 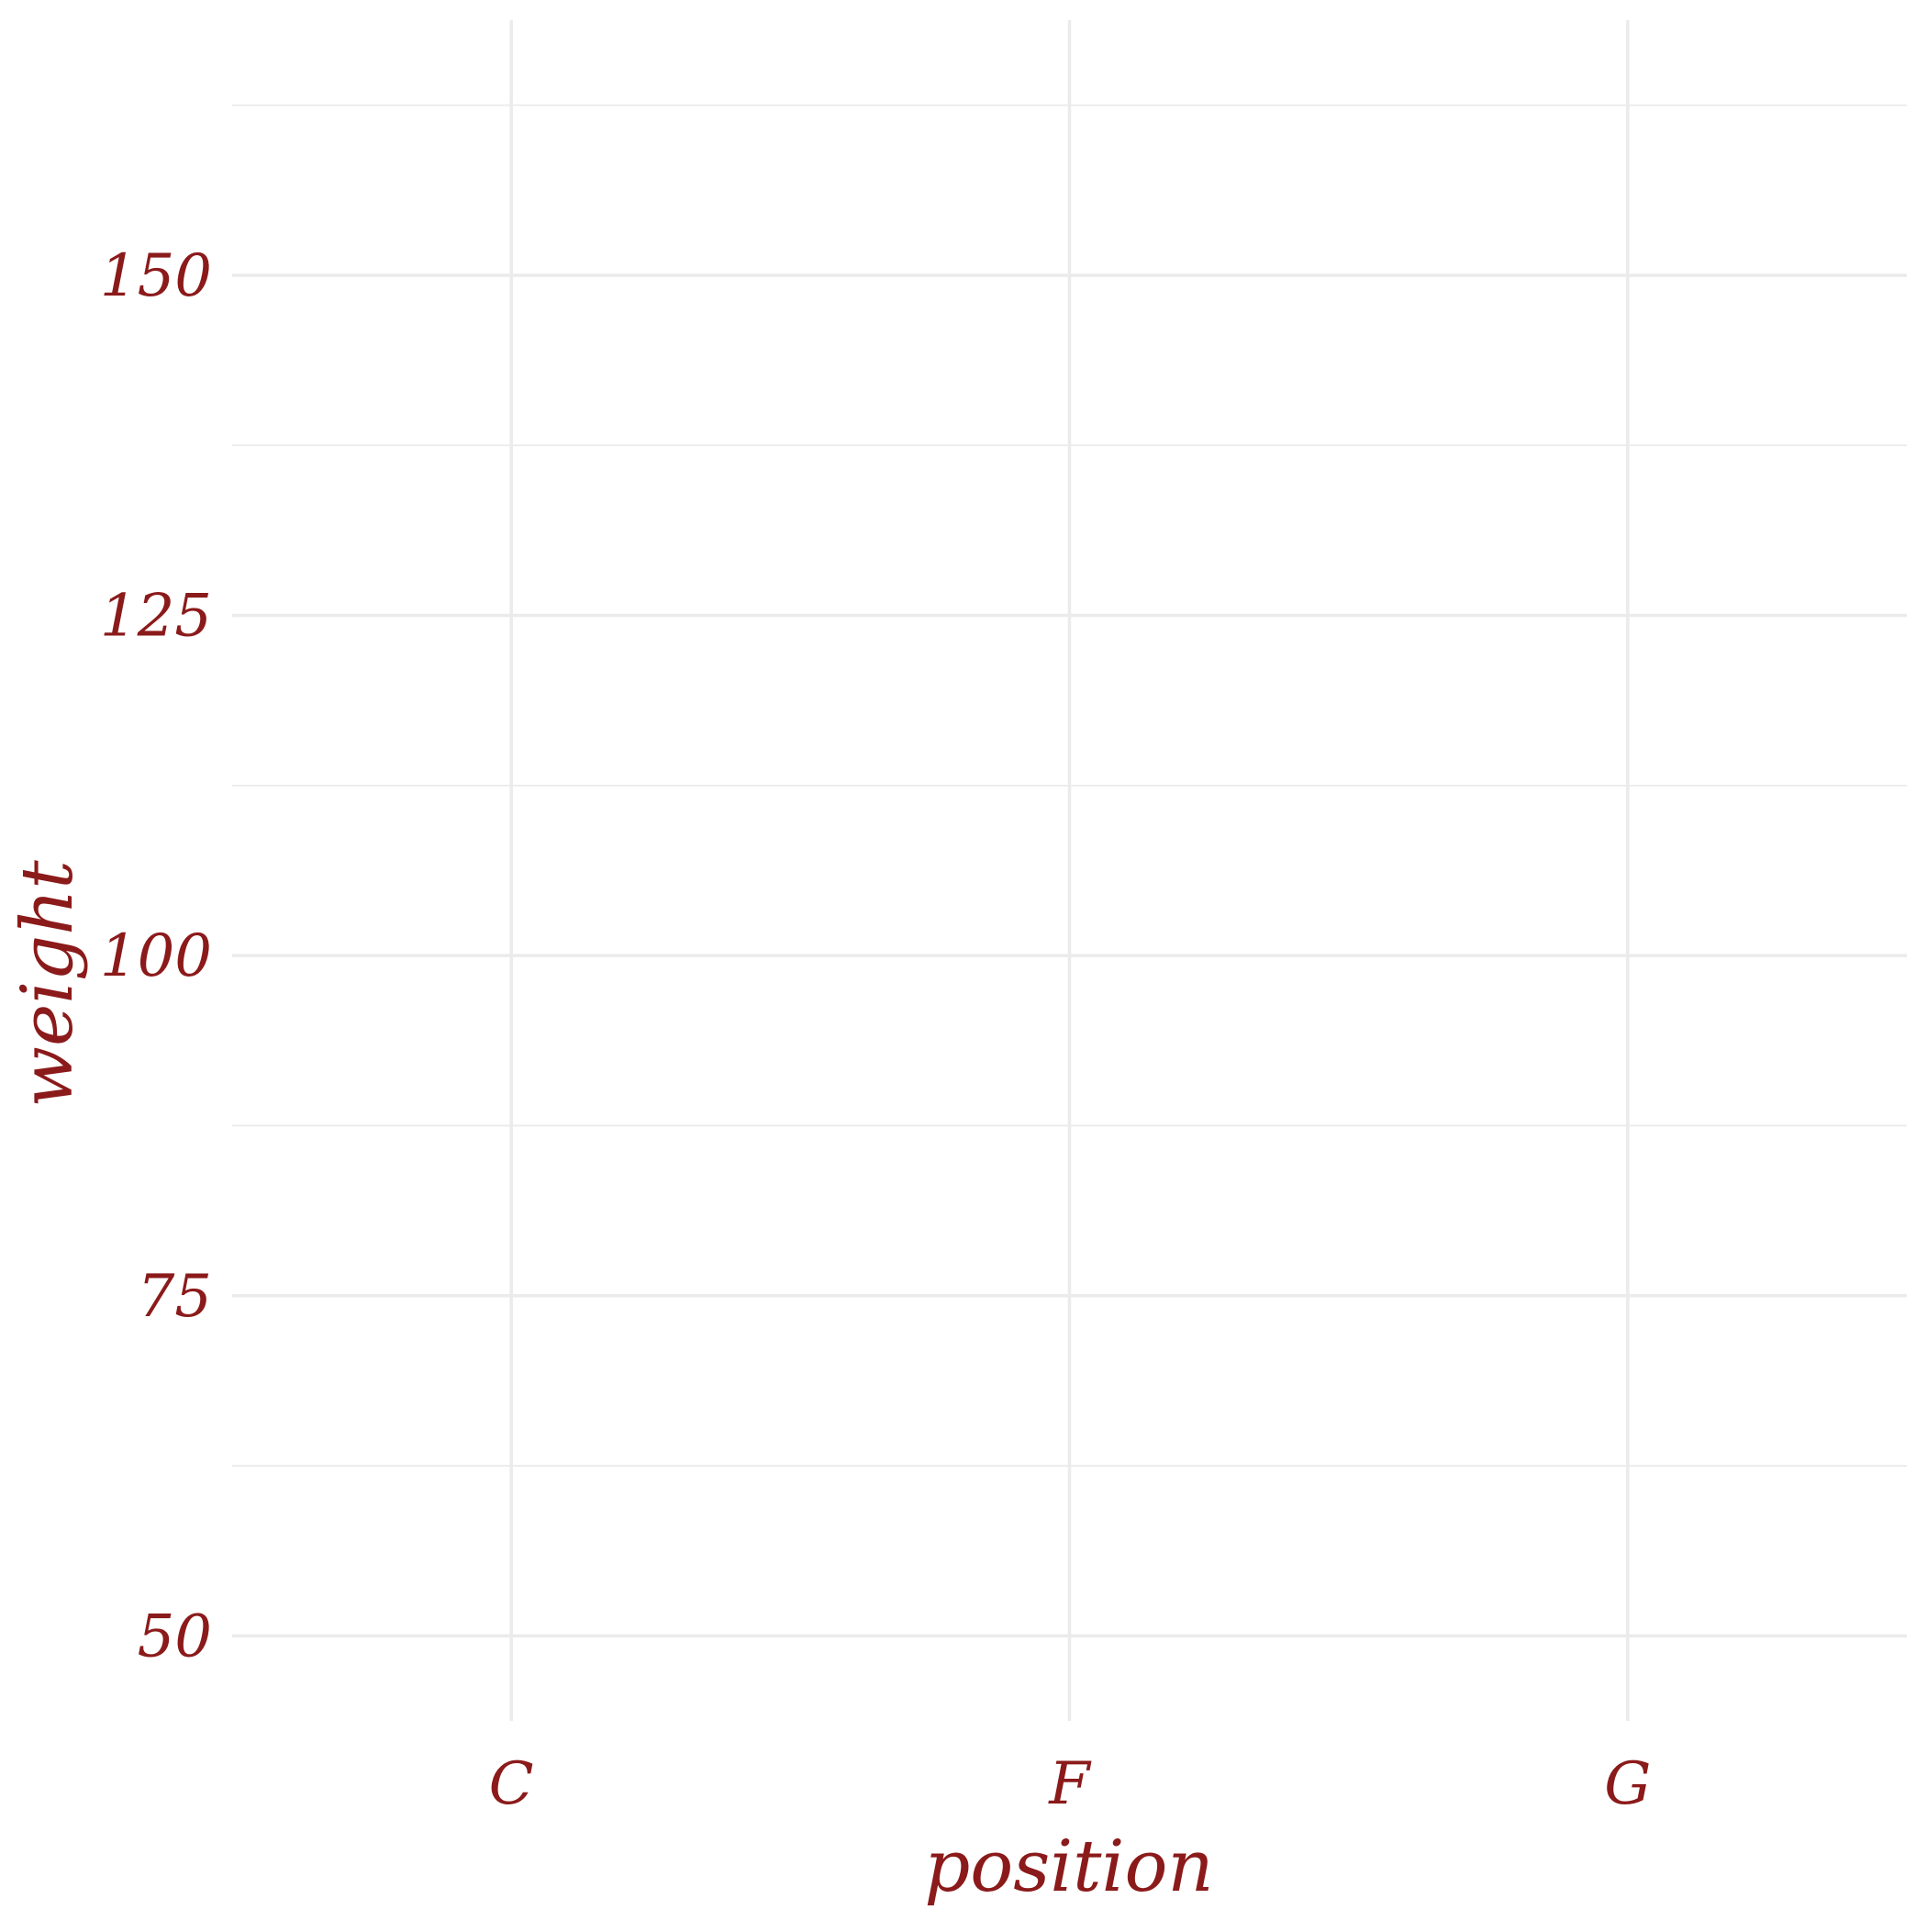 What do you see at coordinates (1068, 1867) in the screenshot?
I see `x-axis-title: position` at bounding box center [1068, 1867].